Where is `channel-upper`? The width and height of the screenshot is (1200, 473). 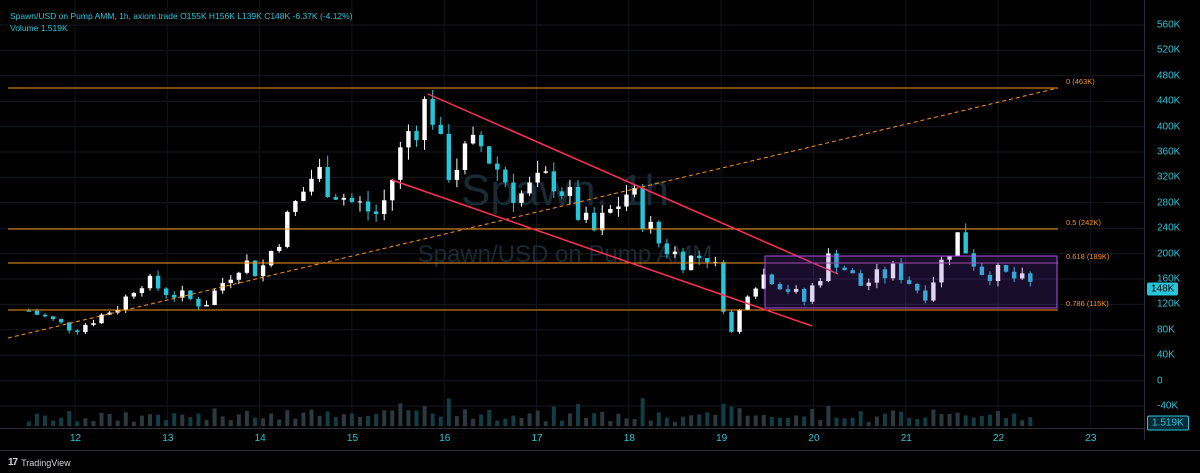 channel-upper is located at coordinates (633, 184).